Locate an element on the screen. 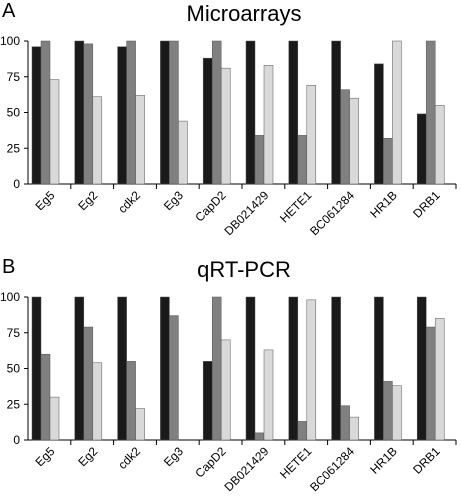  chart-title: qRT-PCR is located at coordinates (244, 269).